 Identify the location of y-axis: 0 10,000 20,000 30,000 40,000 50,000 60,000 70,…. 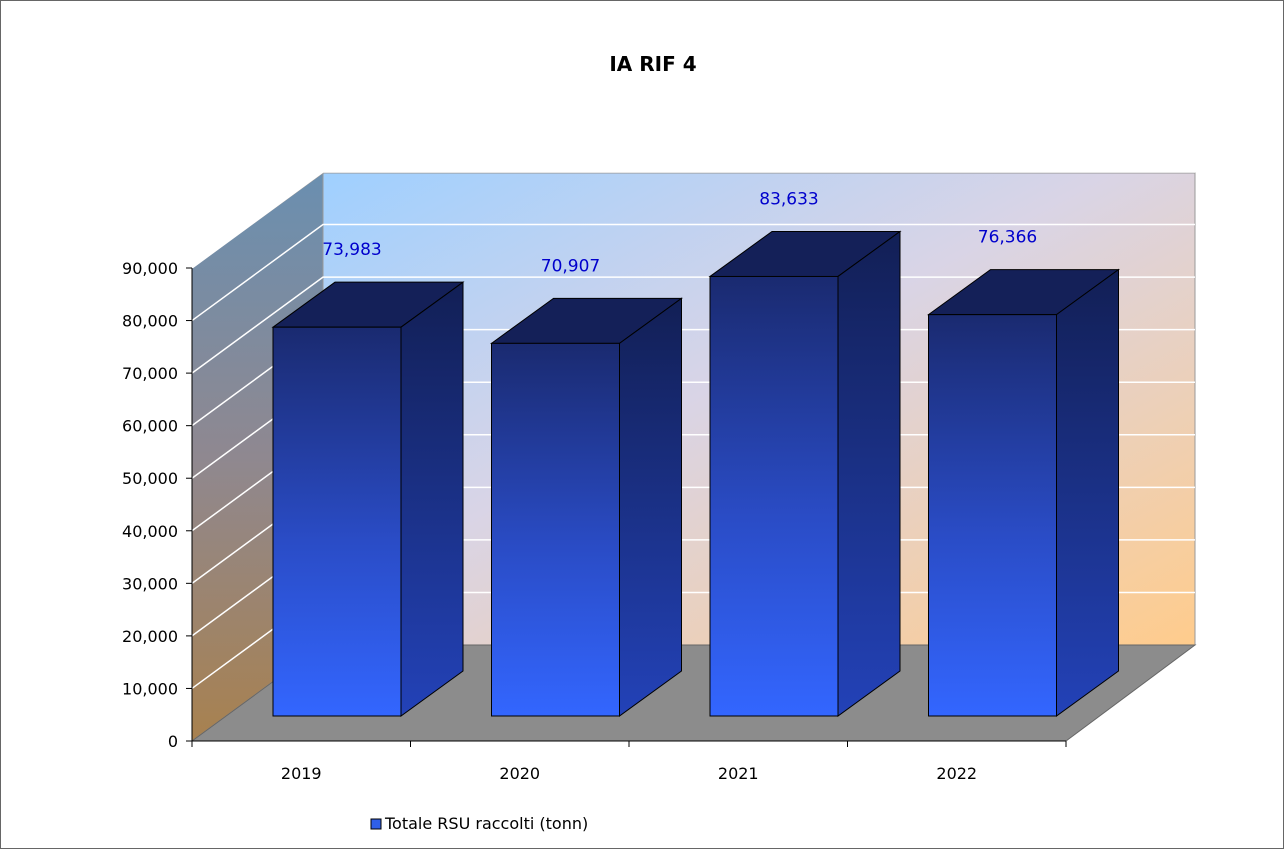
(157, 505).